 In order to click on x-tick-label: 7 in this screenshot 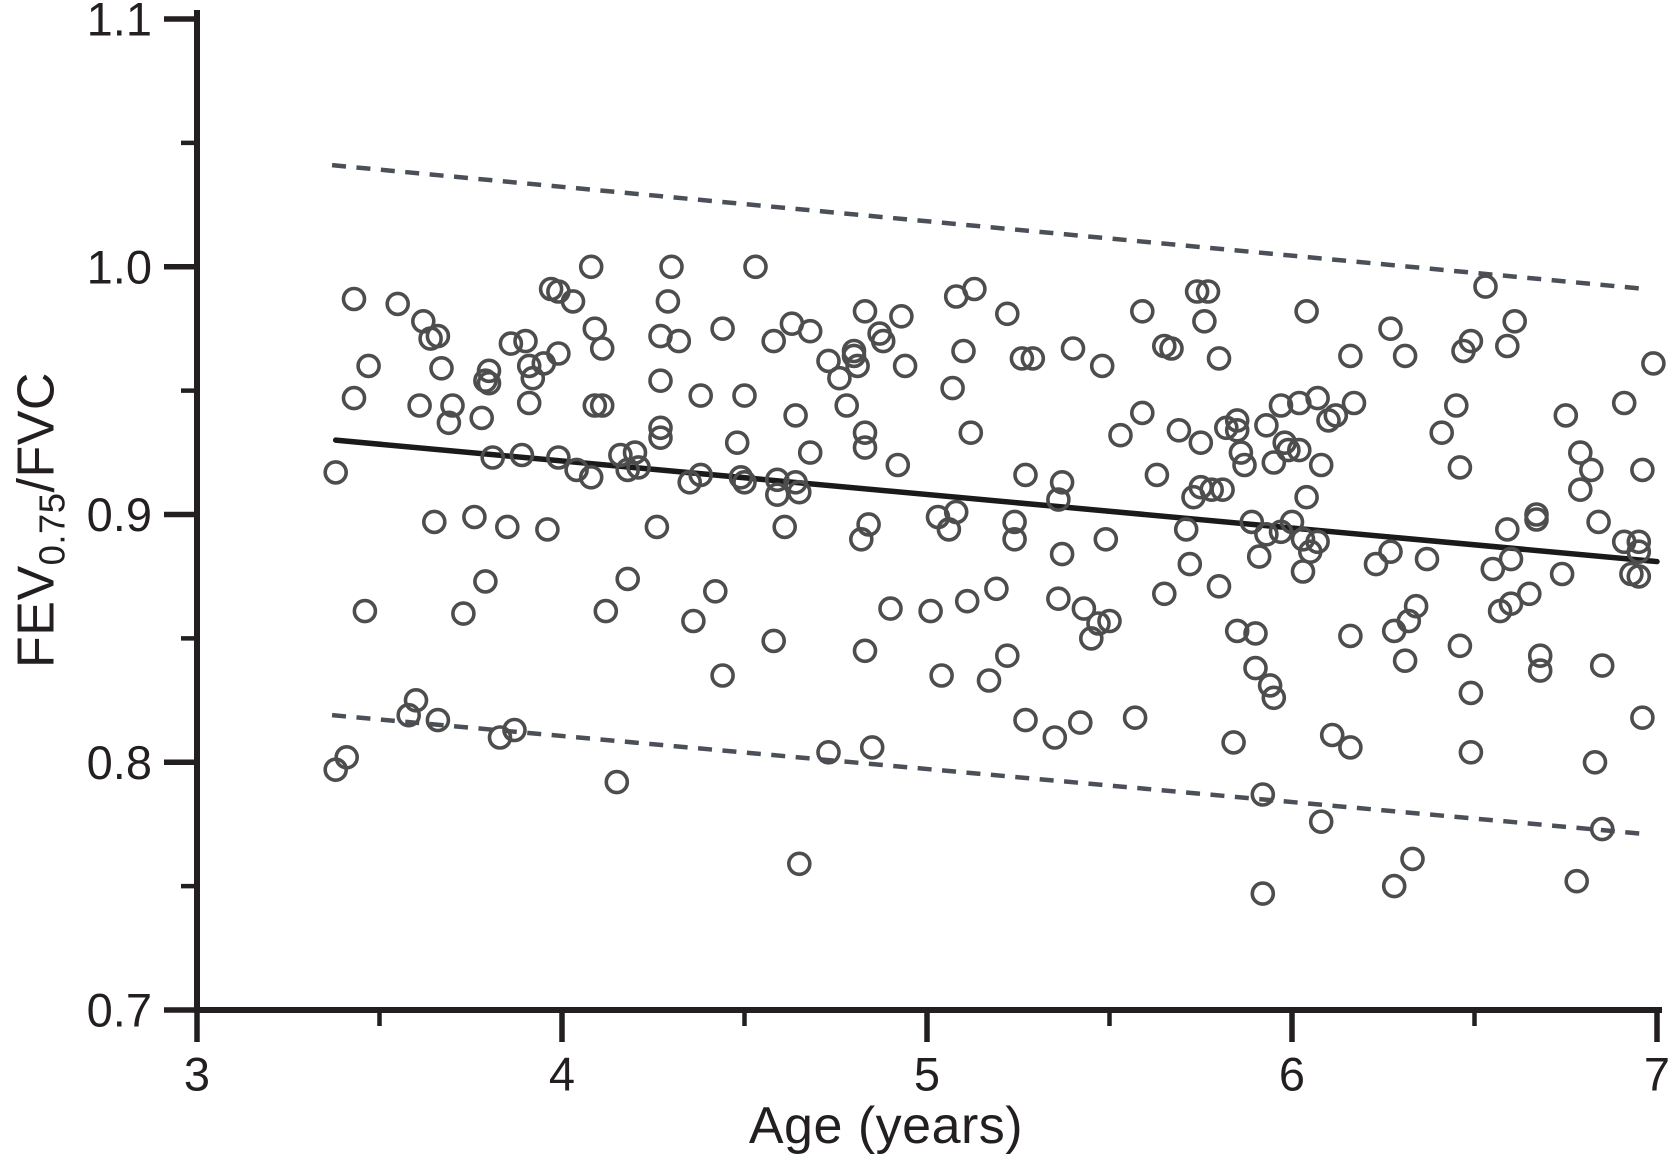, I will do `click(1657, 1073)`.